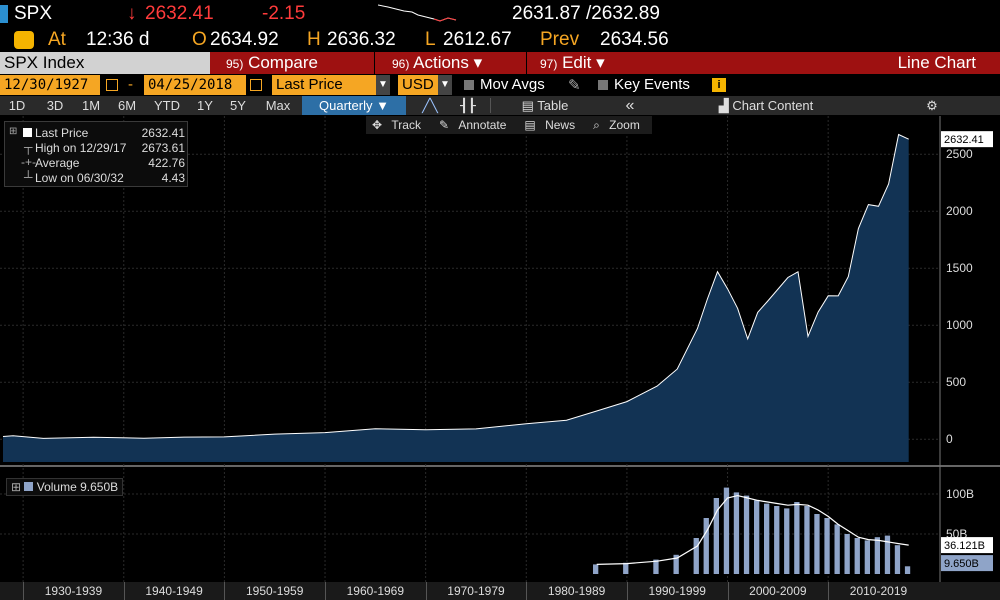 The image size is (1000, 600). I want to click on ticker-marker, so click(4, 14).